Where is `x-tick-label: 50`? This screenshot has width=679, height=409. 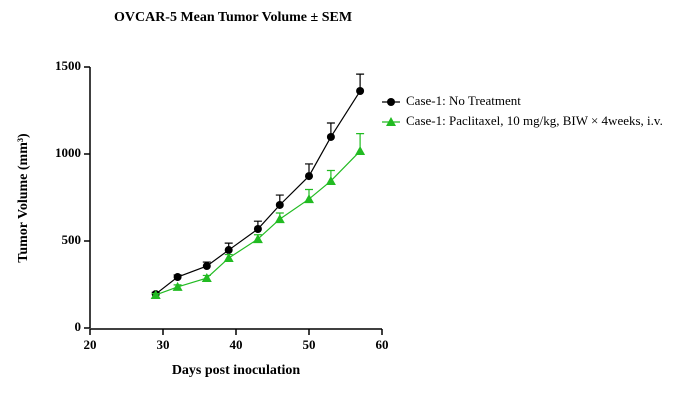 x-tick-label: 50 is located at coordinates (309, 344).